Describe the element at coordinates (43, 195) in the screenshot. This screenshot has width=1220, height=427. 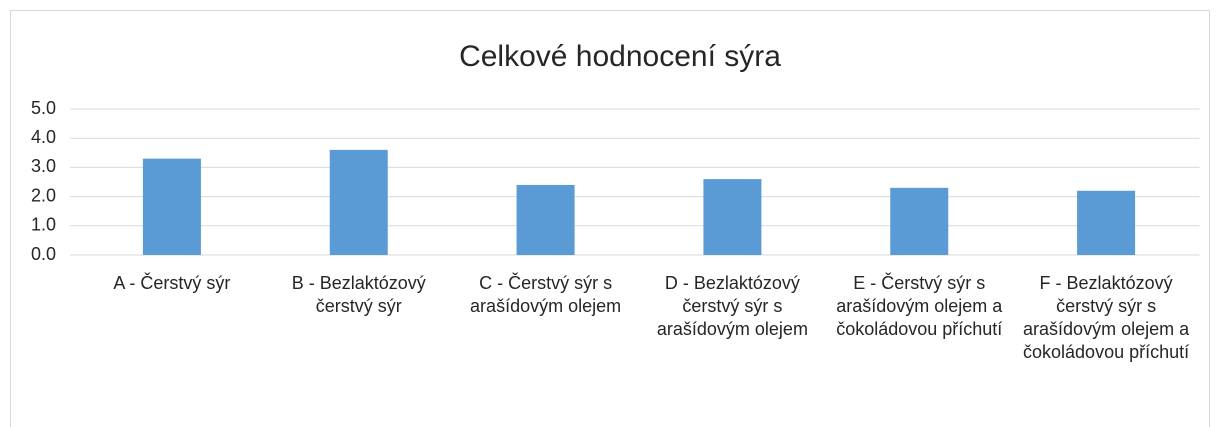
I see `y-tick-label: 2.0` at that location.